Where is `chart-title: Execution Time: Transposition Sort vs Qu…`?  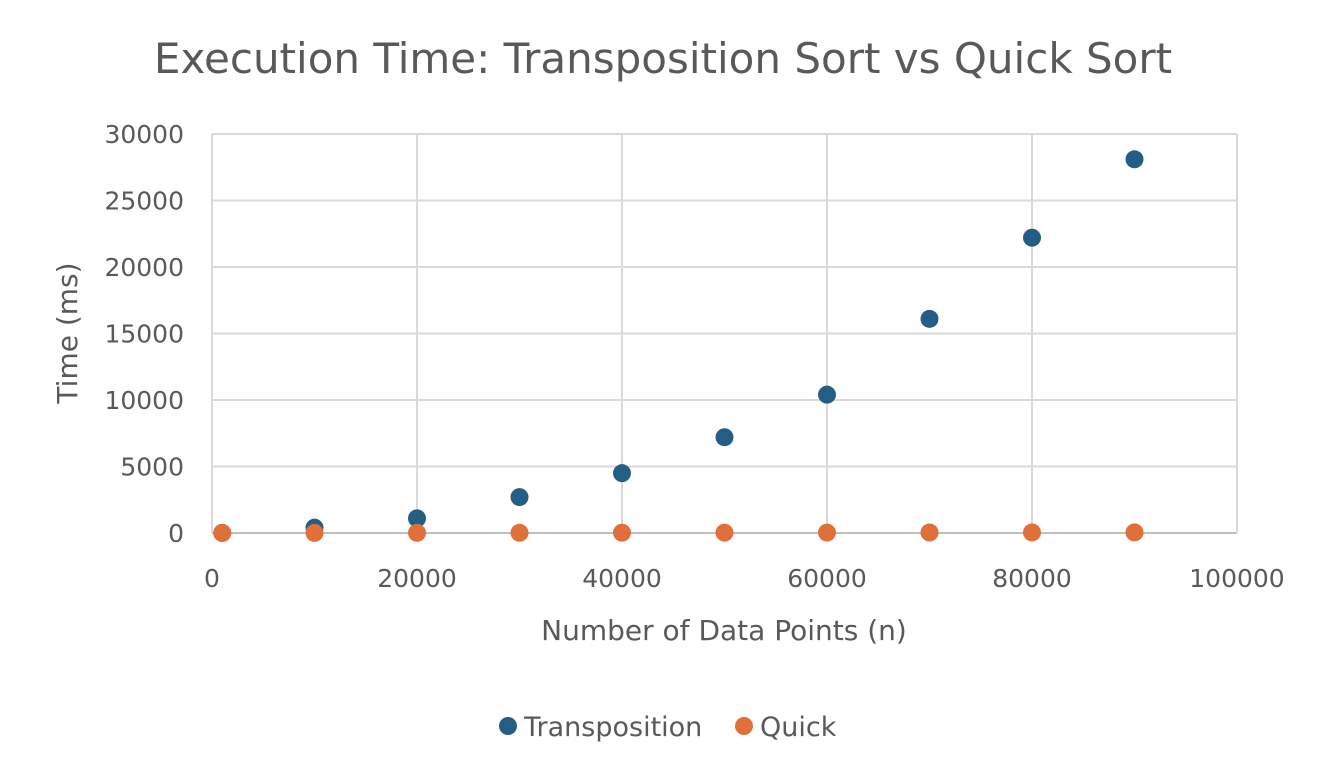 chart-title: Execution Time: Transposition Sort vs Qu… is located at coordinates (663, 58).